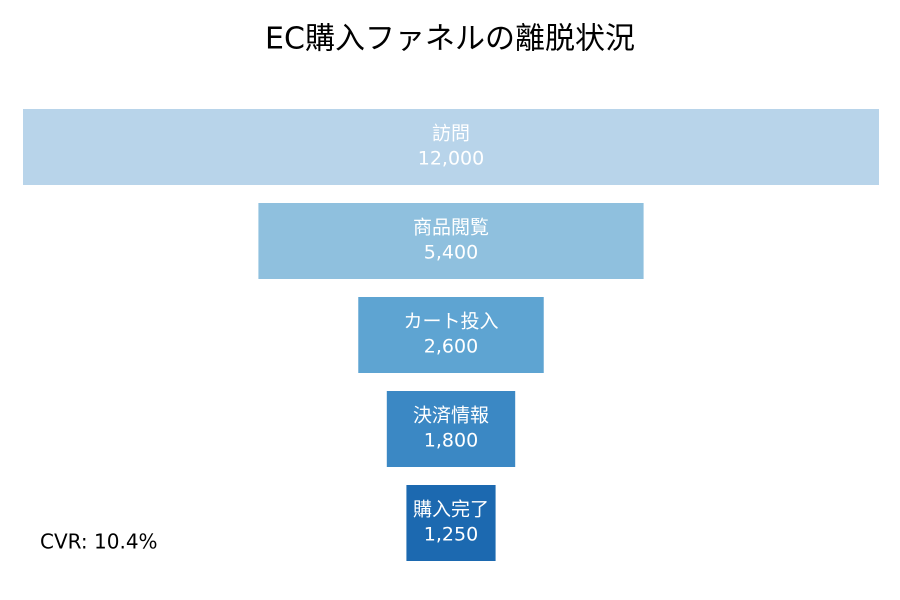  I want to click on stage-label: 商品閲覧, so click(451, 228).